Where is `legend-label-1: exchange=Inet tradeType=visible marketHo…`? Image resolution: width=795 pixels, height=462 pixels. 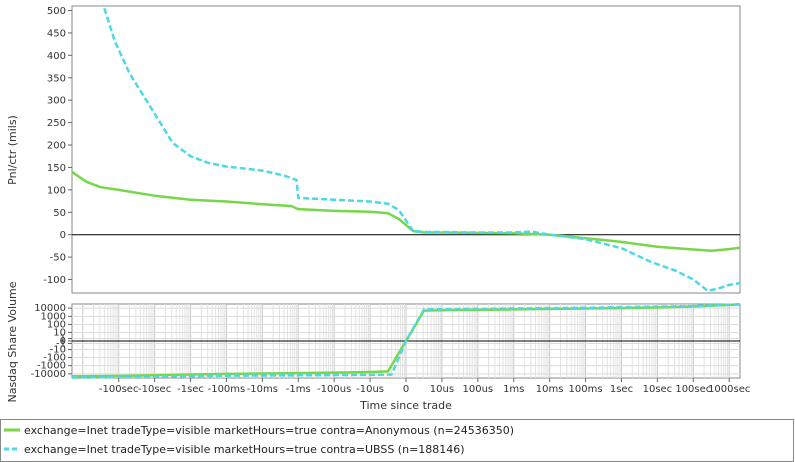 legend-label-1: exchange=Inet tradeType=visible marketHo… is located at coordinates (269, 430).